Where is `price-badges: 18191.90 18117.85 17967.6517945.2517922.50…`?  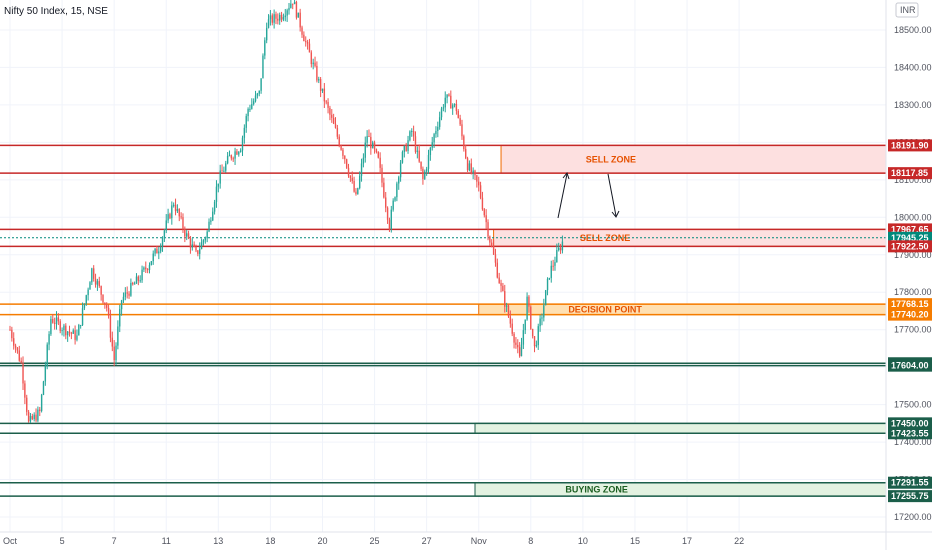
price-badges: 18191.90 18117.85 17967.6517945.2517922.50… is located at coordinates (910, 321).